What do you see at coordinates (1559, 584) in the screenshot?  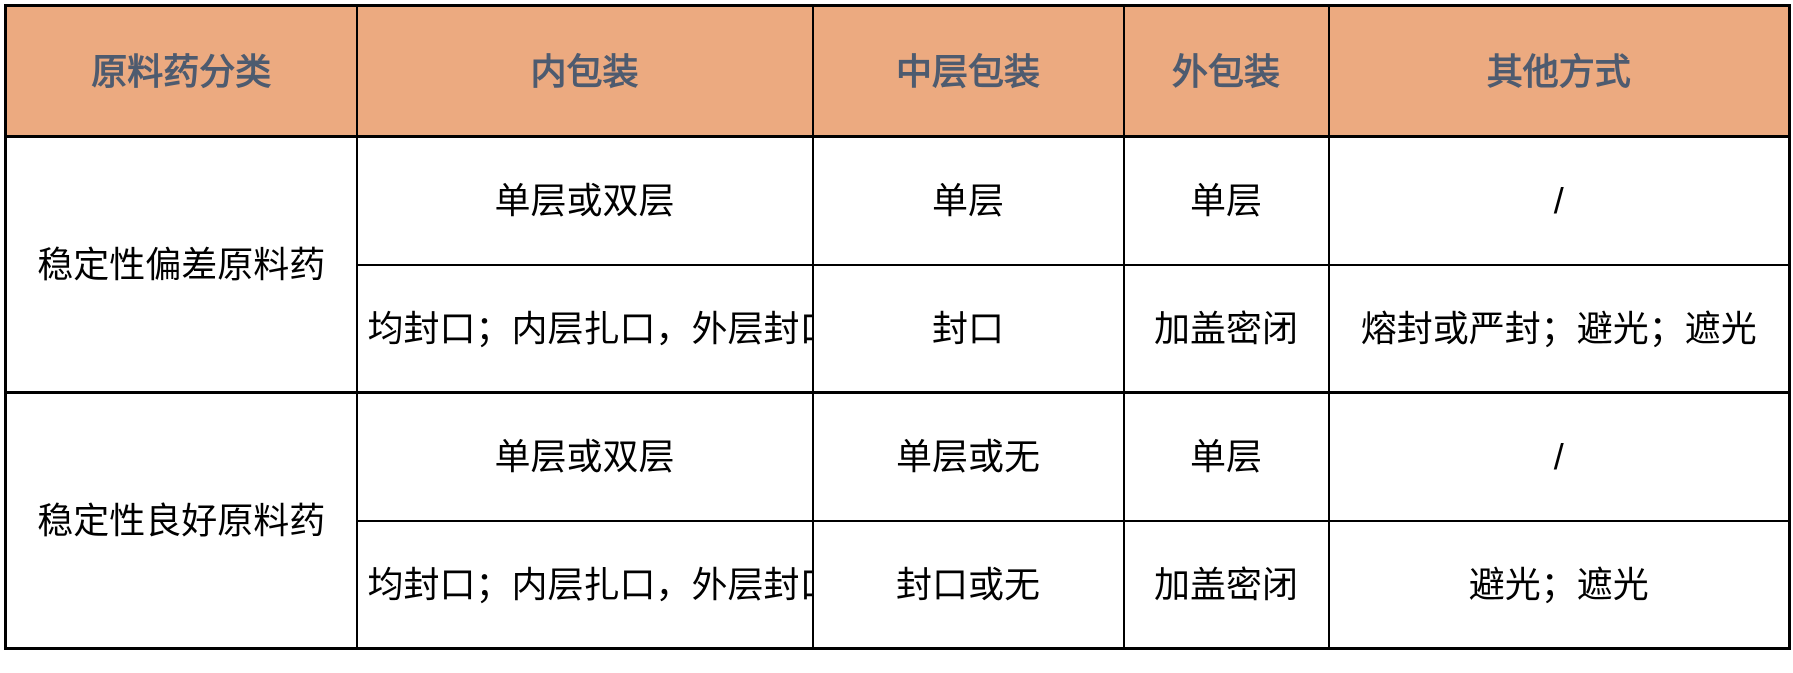 I see `table-cell: 避光；遮光` at bounding box center [1559, 584].